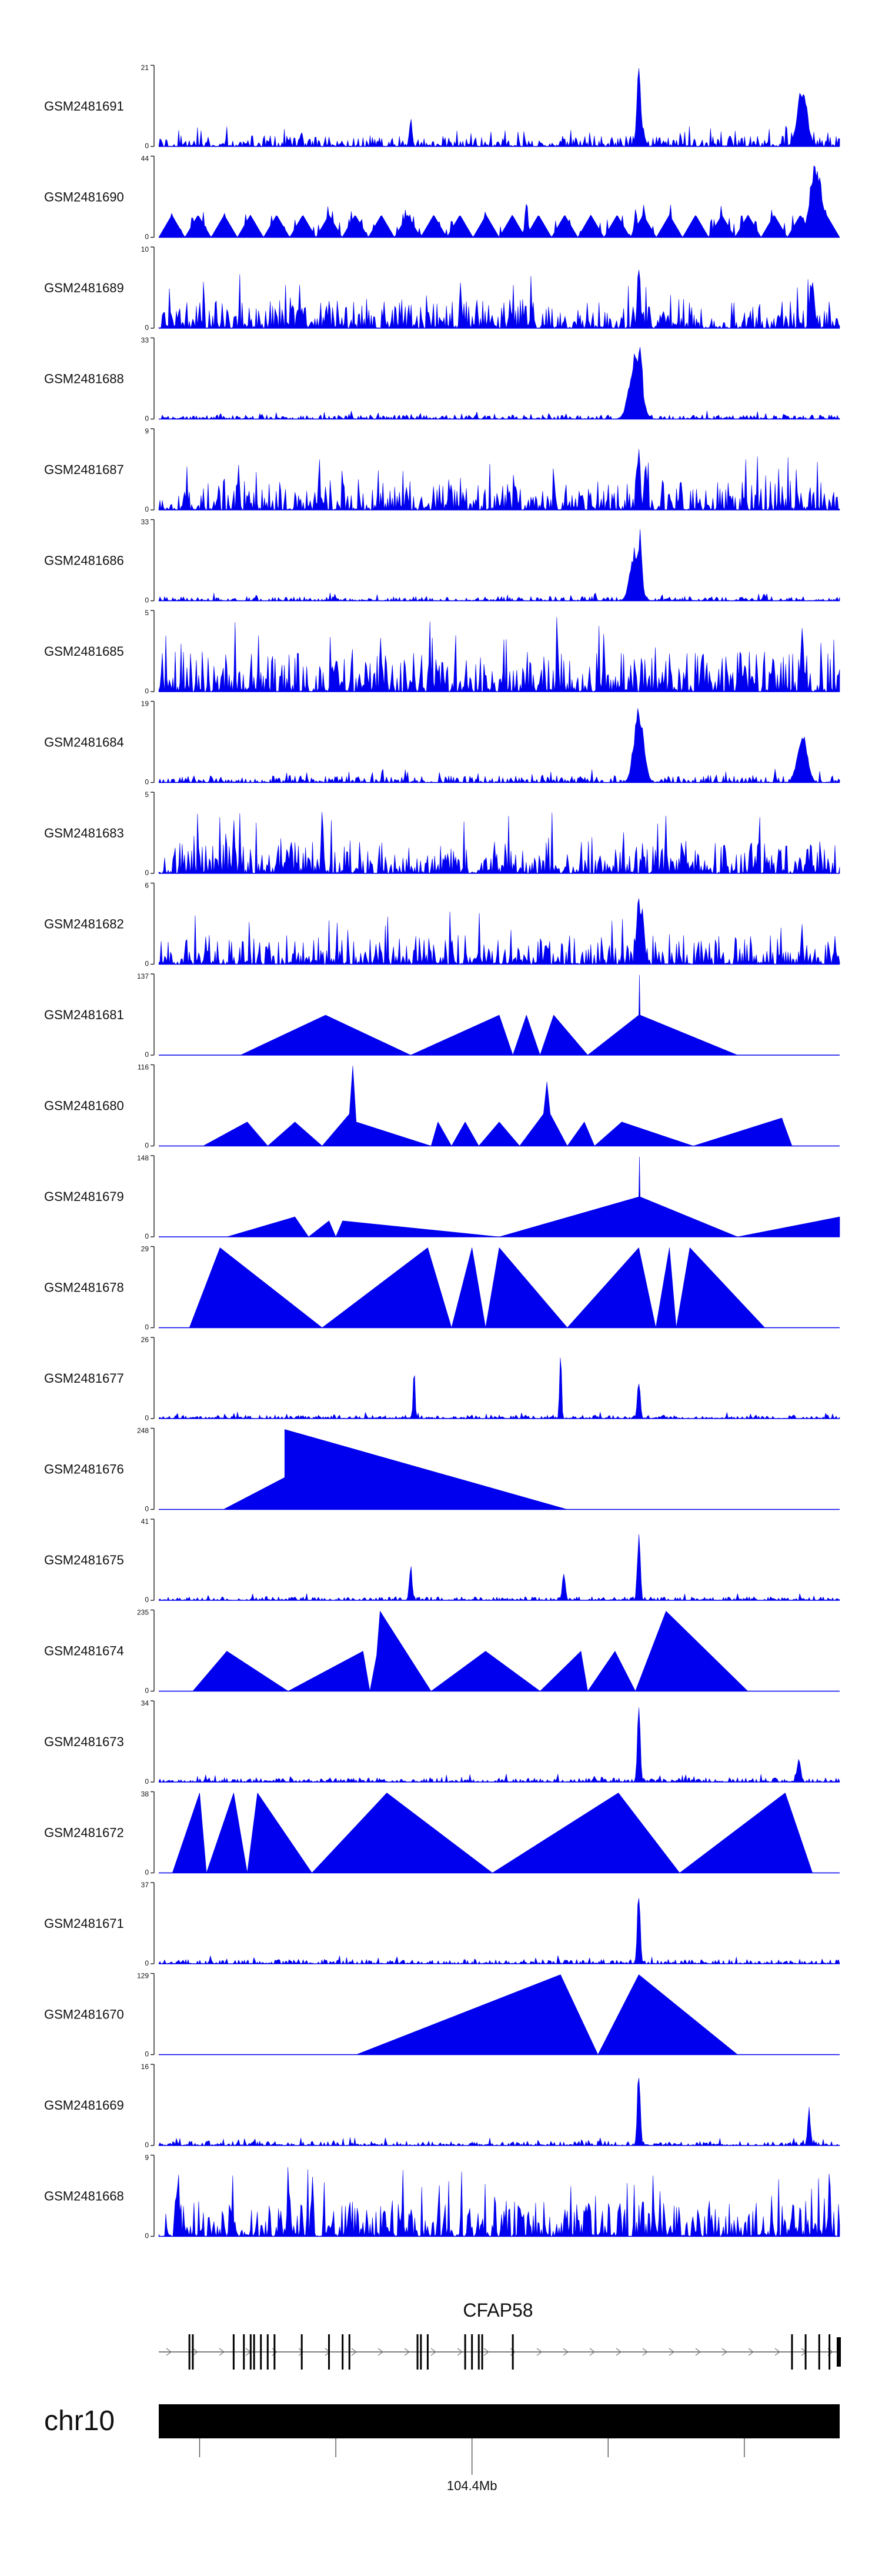 Image resolution: width=882 pixels, height=2576 pixels. I want to click on y-max-label: 5, so click(147, 613).